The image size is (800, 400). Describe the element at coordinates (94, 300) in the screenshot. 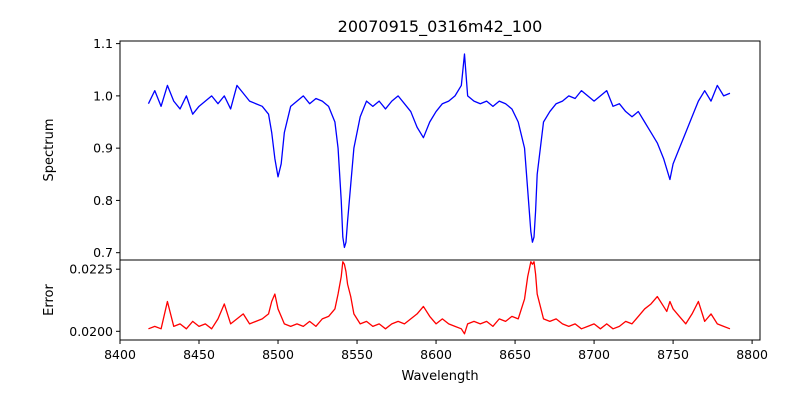

I see `bottom-y-axis: 0.0200 0.0225` at that location.